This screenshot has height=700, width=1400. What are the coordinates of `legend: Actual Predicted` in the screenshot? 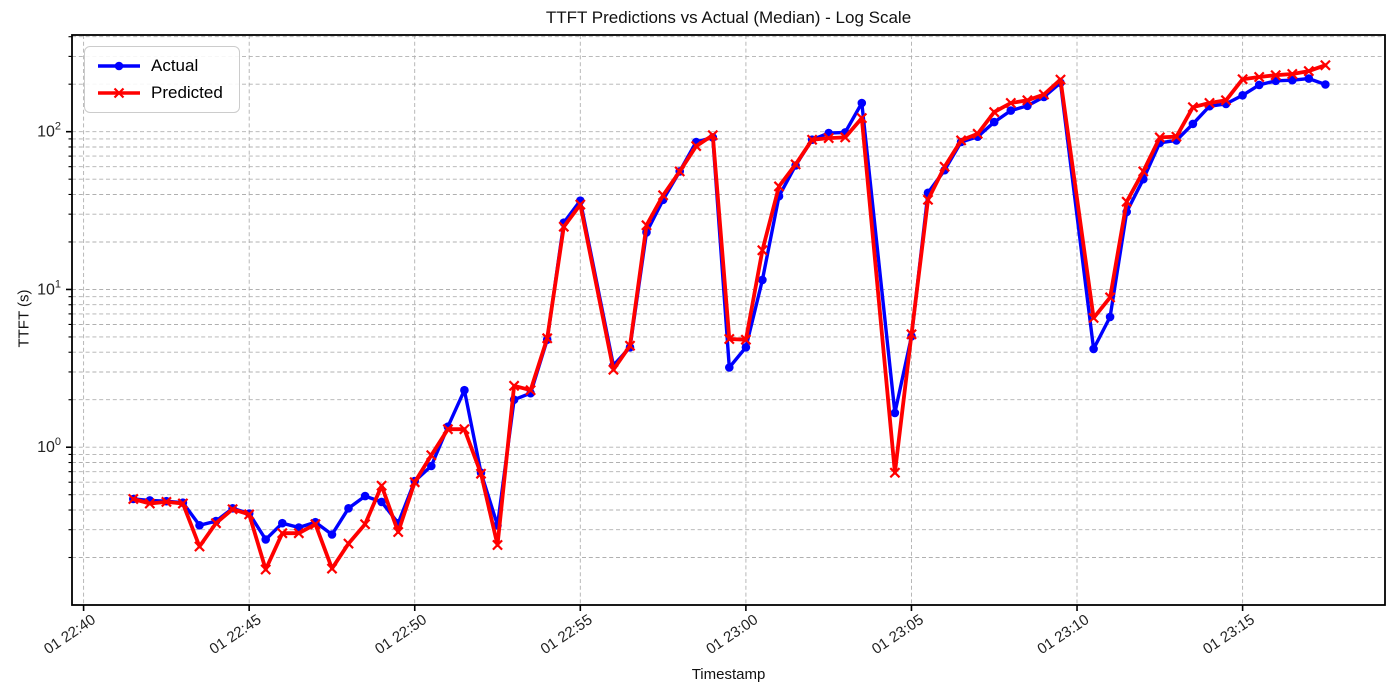 It's located at (162, 79).